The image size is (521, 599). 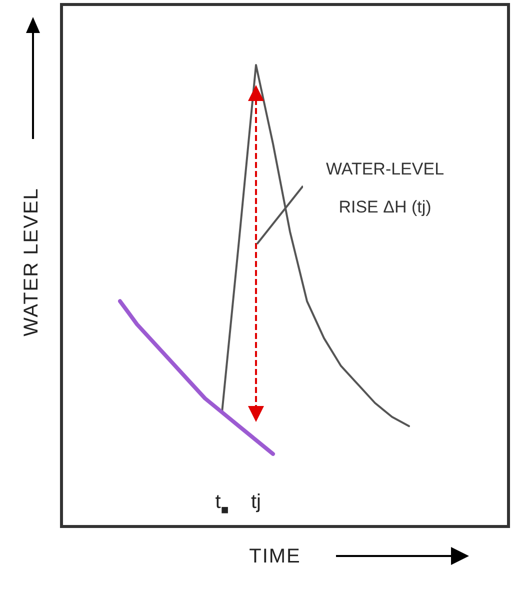 I want to click on x-tick-label: tj, so click(x=256, y=502).